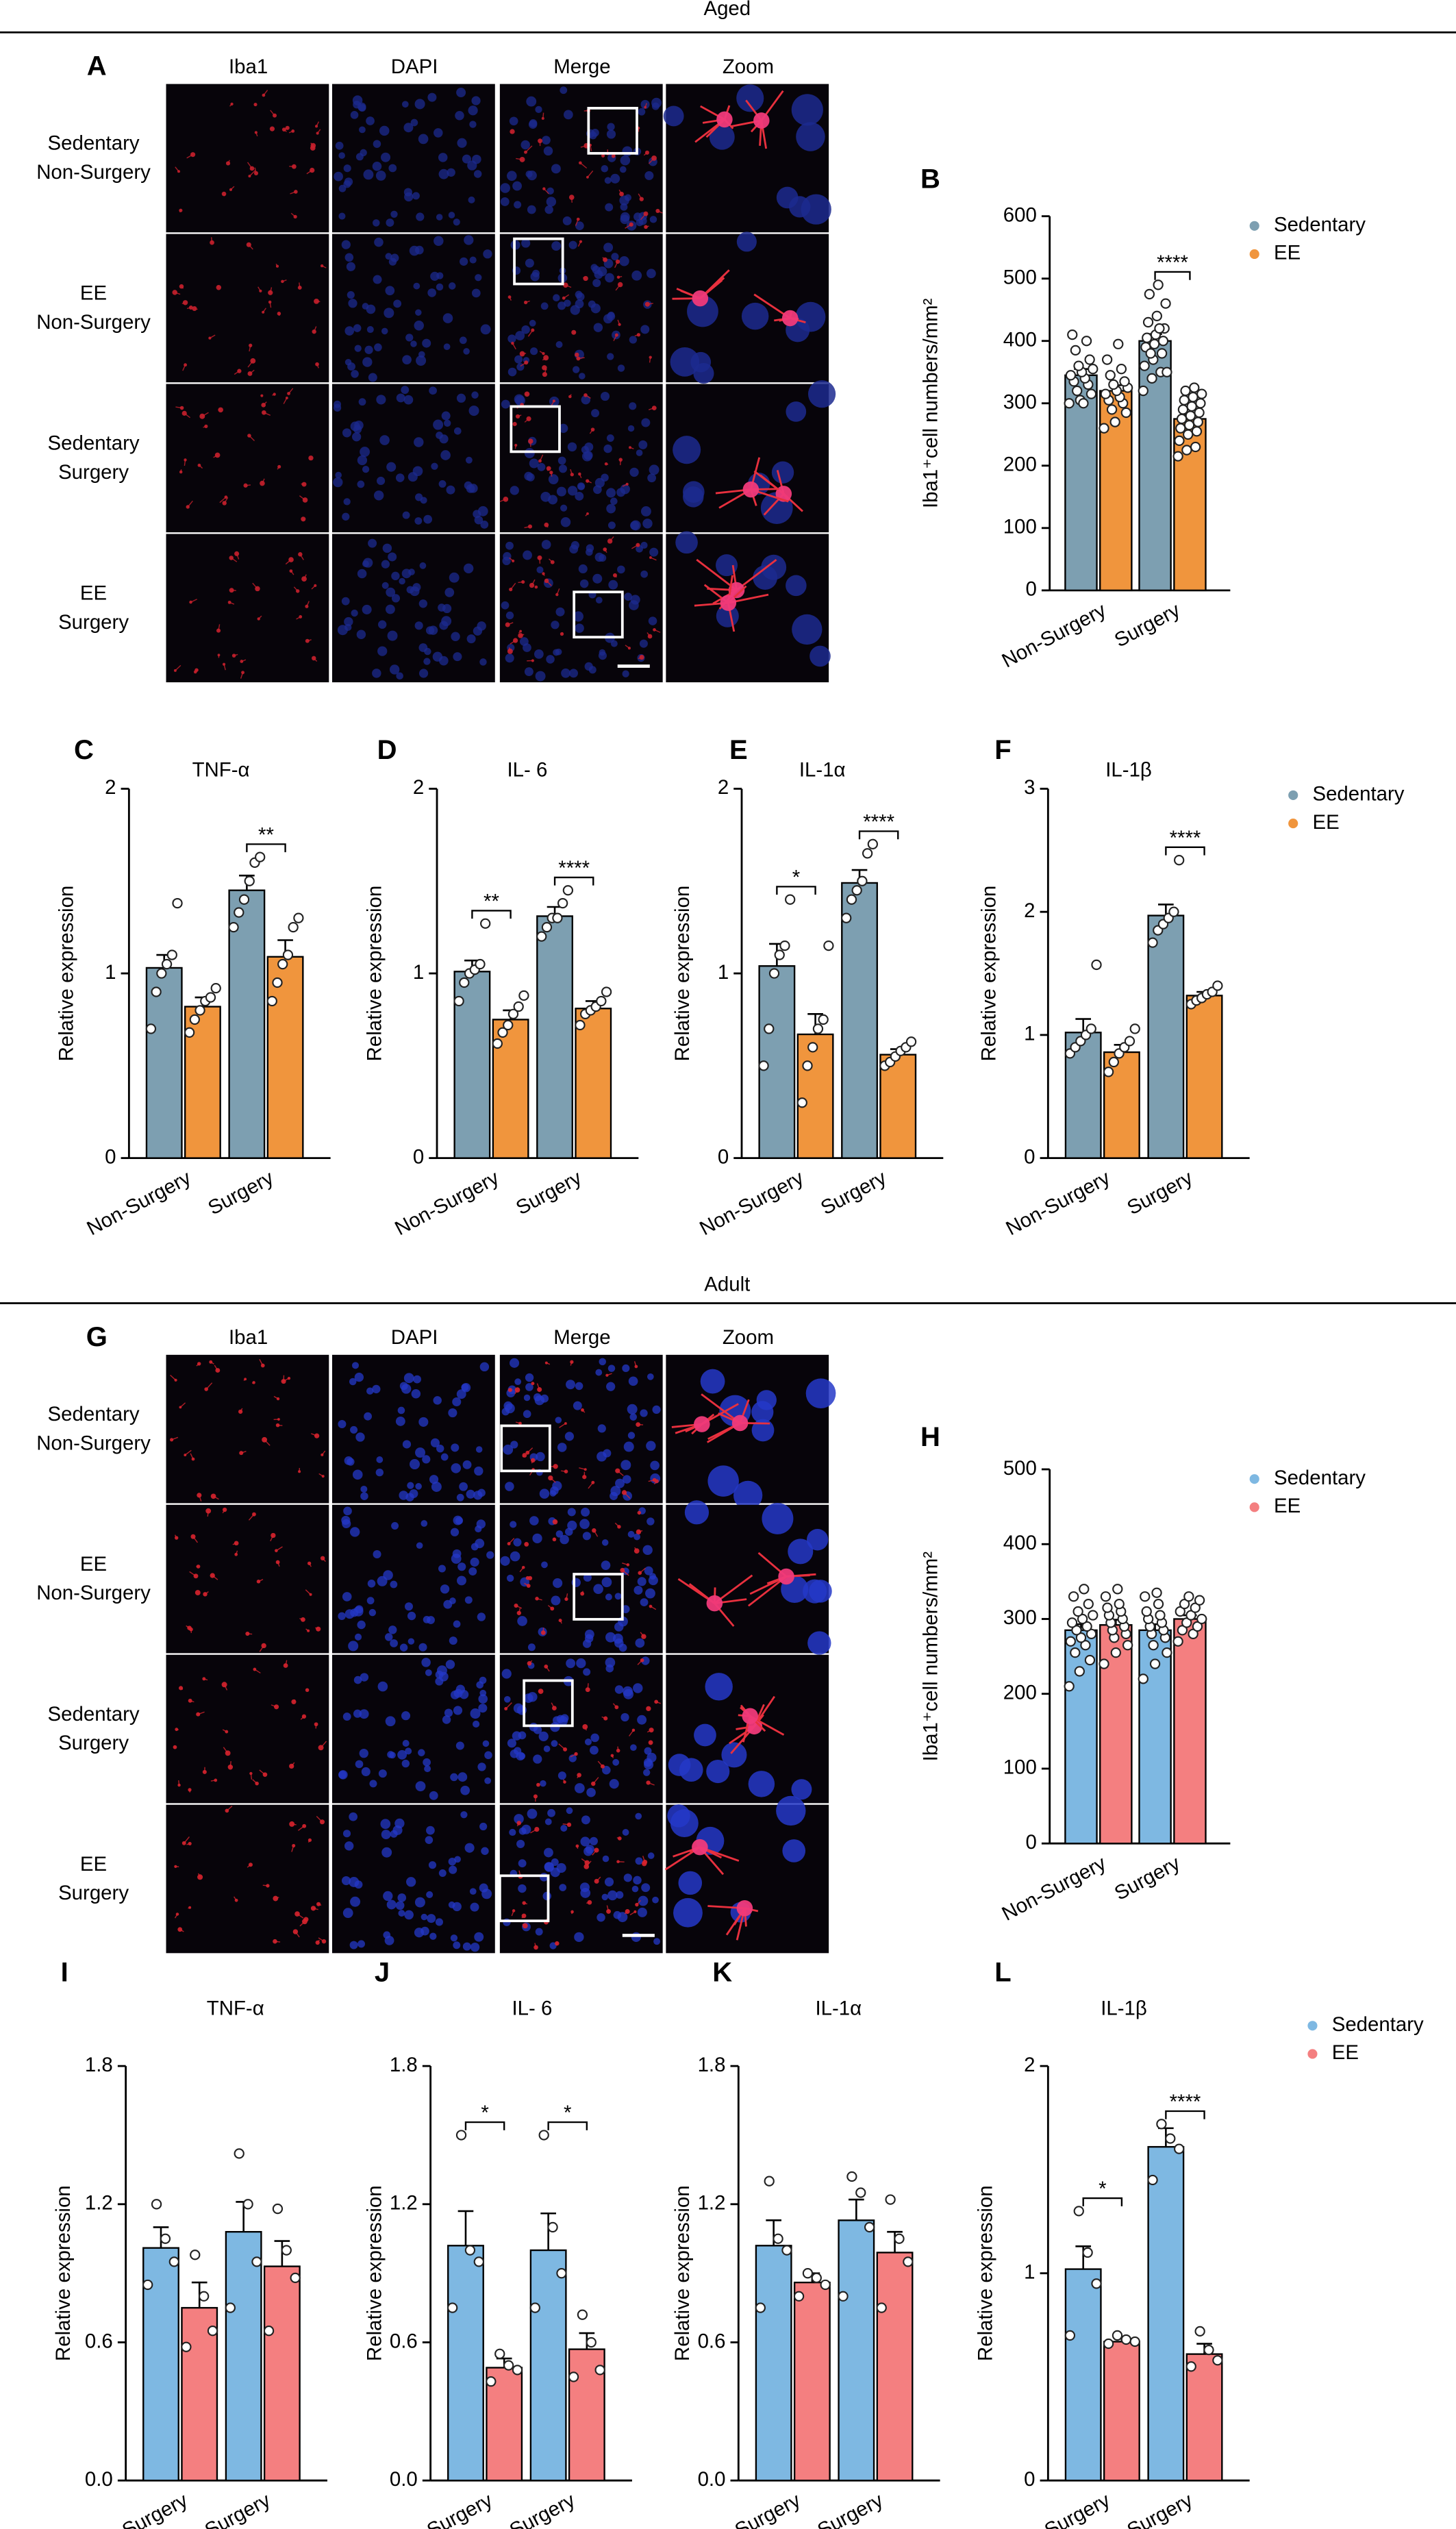 The width and height of the screenshot is (1456, 2529). Describe the element at coordinates (738, 750) in the screenshot. I see `panel-letter: E` at that location.